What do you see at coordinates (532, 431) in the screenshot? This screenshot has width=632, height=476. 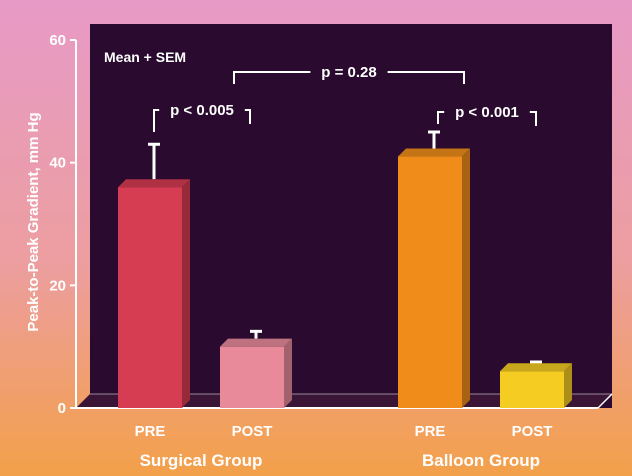 I see `bar-label-1-1: POST` at bounding box center [532, 431].